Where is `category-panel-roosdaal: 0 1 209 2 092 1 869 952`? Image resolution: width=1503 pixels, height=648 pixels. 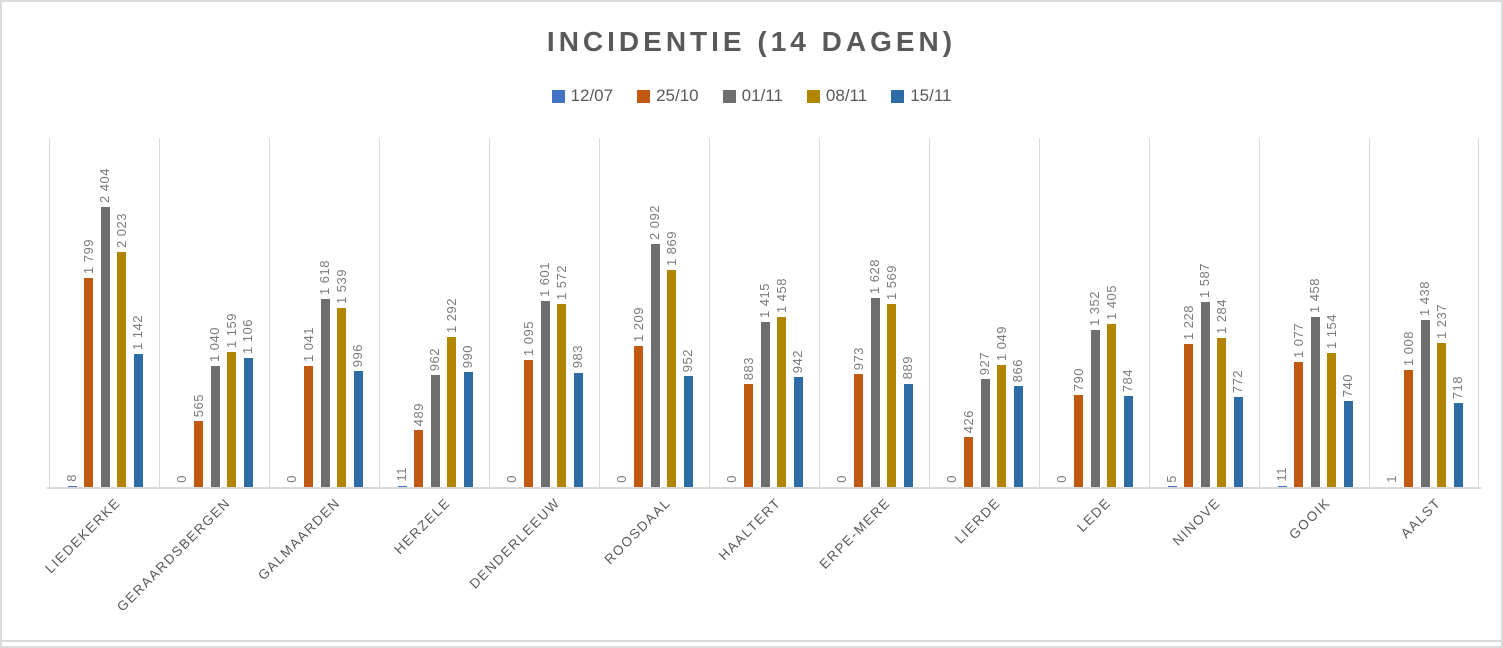
category-panel-roosdaal: 0 1 209 2 092 1 869 952 is located at coordinates (654, 312).